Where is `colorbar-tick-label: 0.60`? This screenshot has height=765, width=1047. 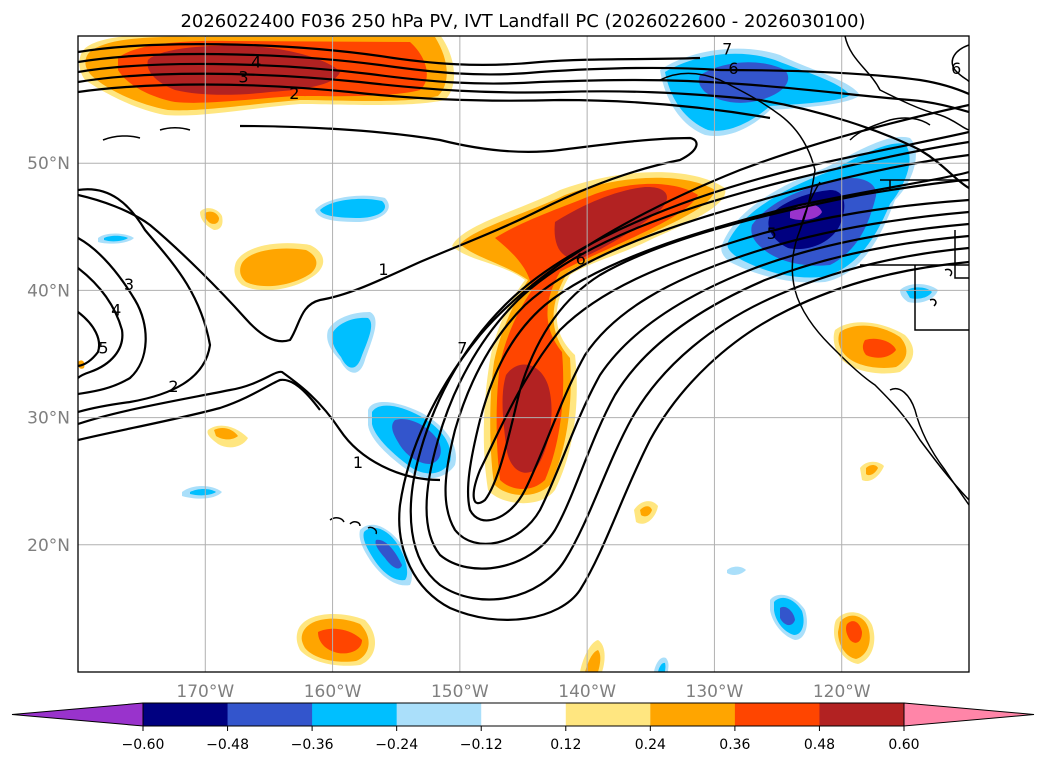
colorbar-tick-label: 0.60 is located at coordinates (903, 745).